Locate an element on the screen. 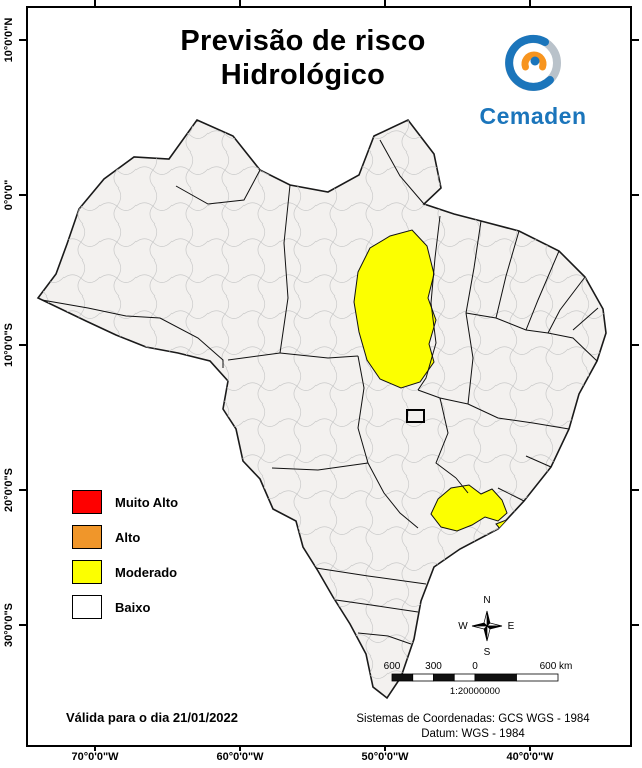 The width and height of the screenshot is (642, 768). lon-label-60w: 60°0'0"W is located at coordinates (240, 757).